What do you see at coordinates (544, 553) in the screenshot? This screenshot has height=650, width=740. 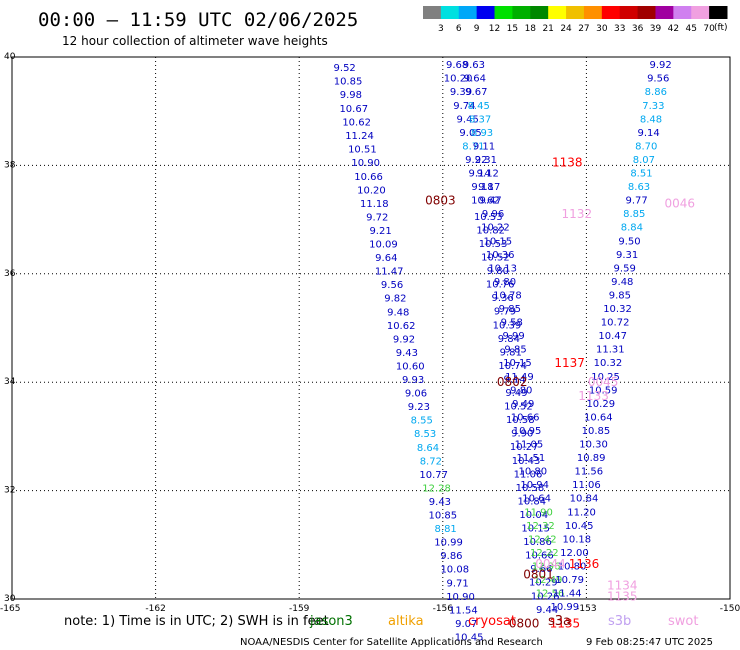 I see `data-point: 12.22` at bounding box center [544, 553].